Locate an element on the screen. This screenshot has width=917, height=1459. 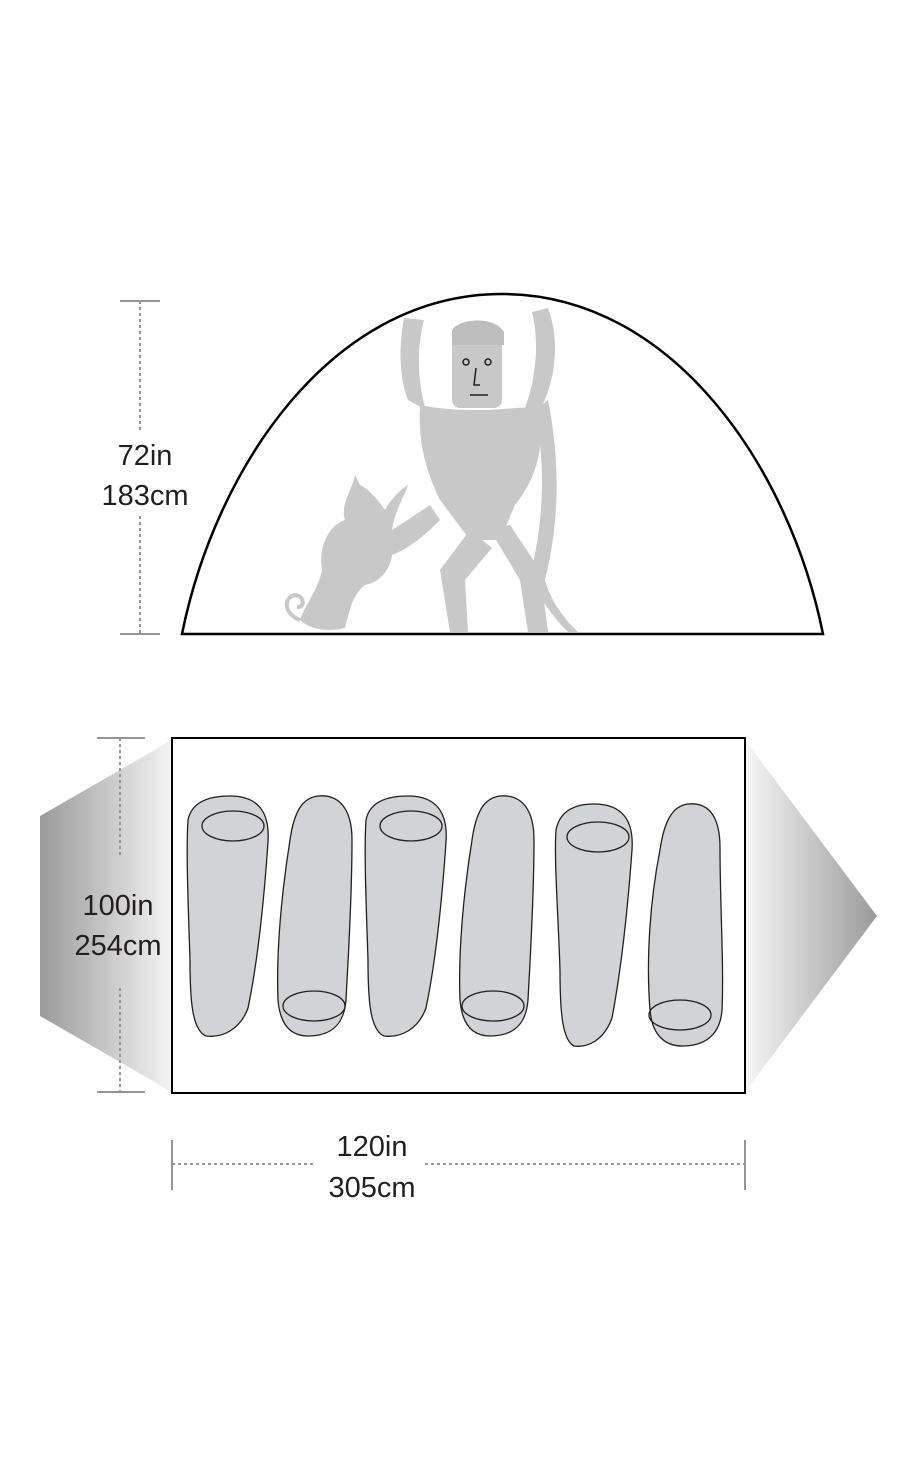
vestibule-right is located at coordinates (811, 916).